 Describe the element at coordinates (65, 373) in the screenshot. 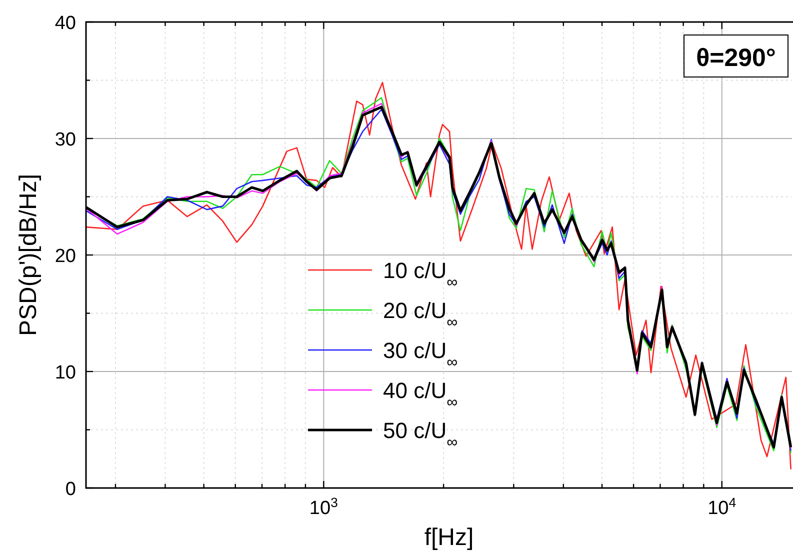

I see `y-tick-label: 10` at that location.